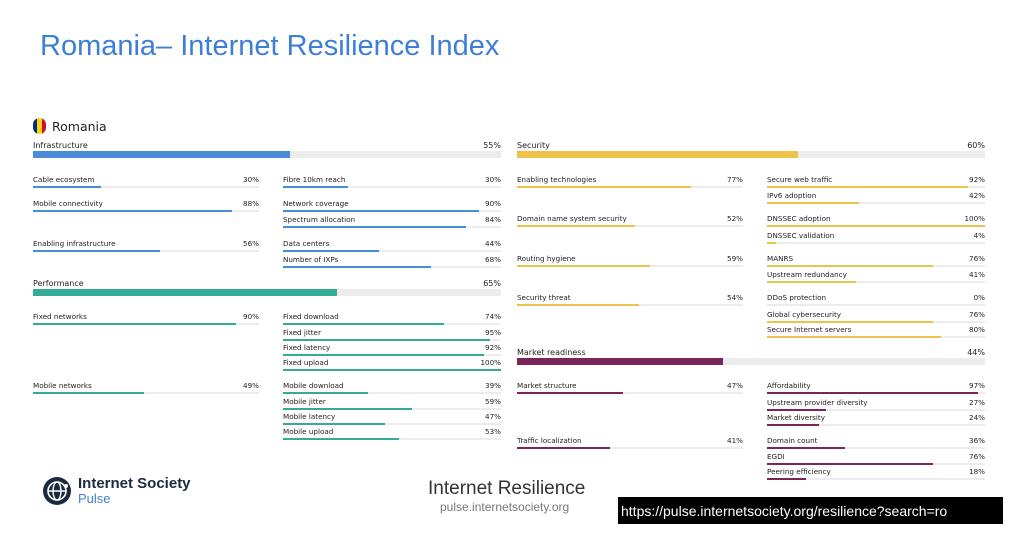 The height and width of the screenshot is (553, 1024). I want to click on metric-row: Secure web traffic 92%, so click(876, 182).